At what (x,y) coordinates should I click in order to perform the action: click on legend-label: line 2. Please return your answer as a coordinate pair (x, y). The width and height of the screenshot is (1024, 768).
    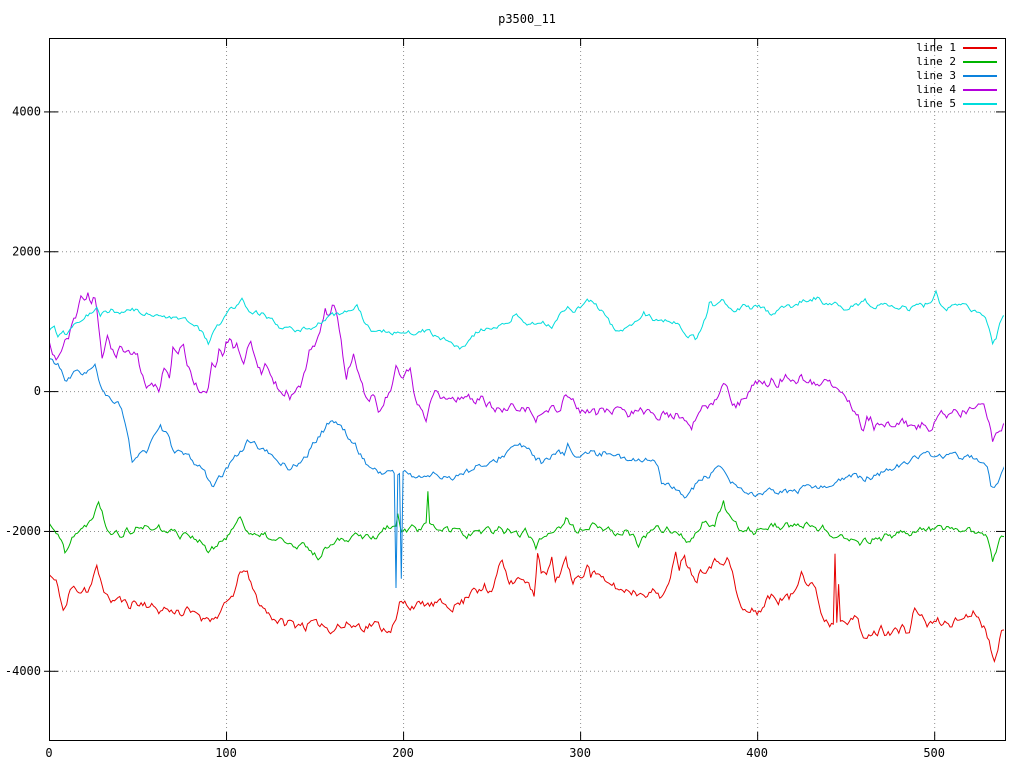
    Looking at the image, I should click on (936, 61).